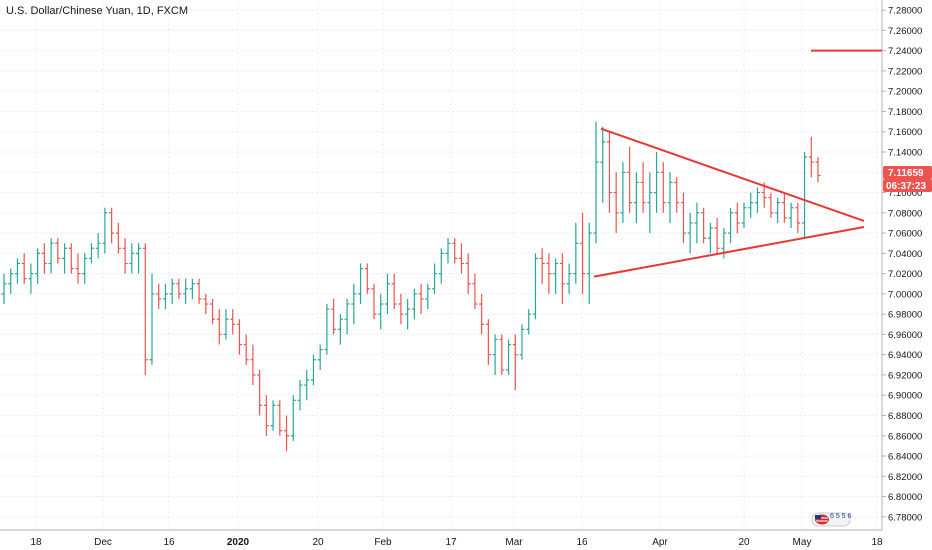 This screenshot has height=550, width=932. Describe the element at coordinates (451, 542) in the screenshot. I see `time-tick-label: 17` at that location.